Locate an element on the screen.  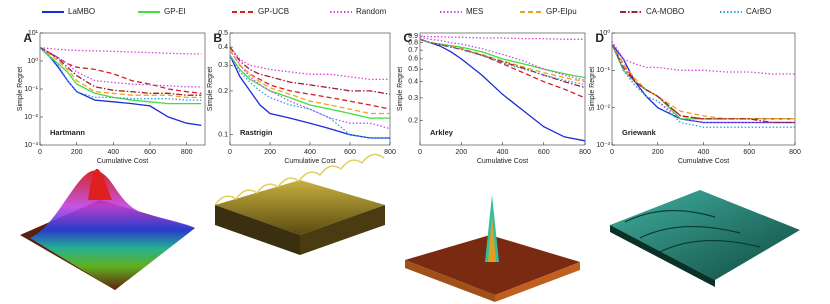
function-name: Hartmann is located at coordinates (67, 132).